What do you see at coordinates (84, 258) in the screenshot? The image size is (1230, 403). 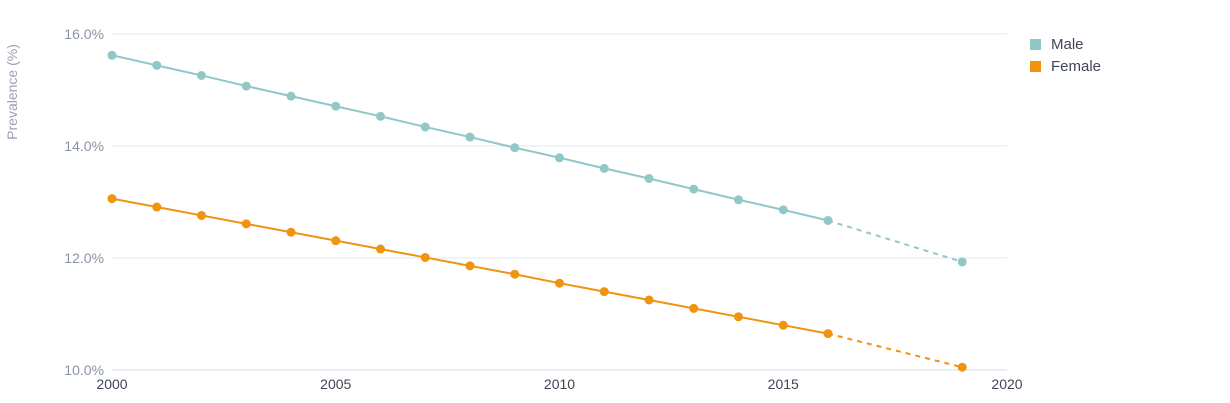 I see `y-tick-label: 12.0%` at bounding box center [84, 258].